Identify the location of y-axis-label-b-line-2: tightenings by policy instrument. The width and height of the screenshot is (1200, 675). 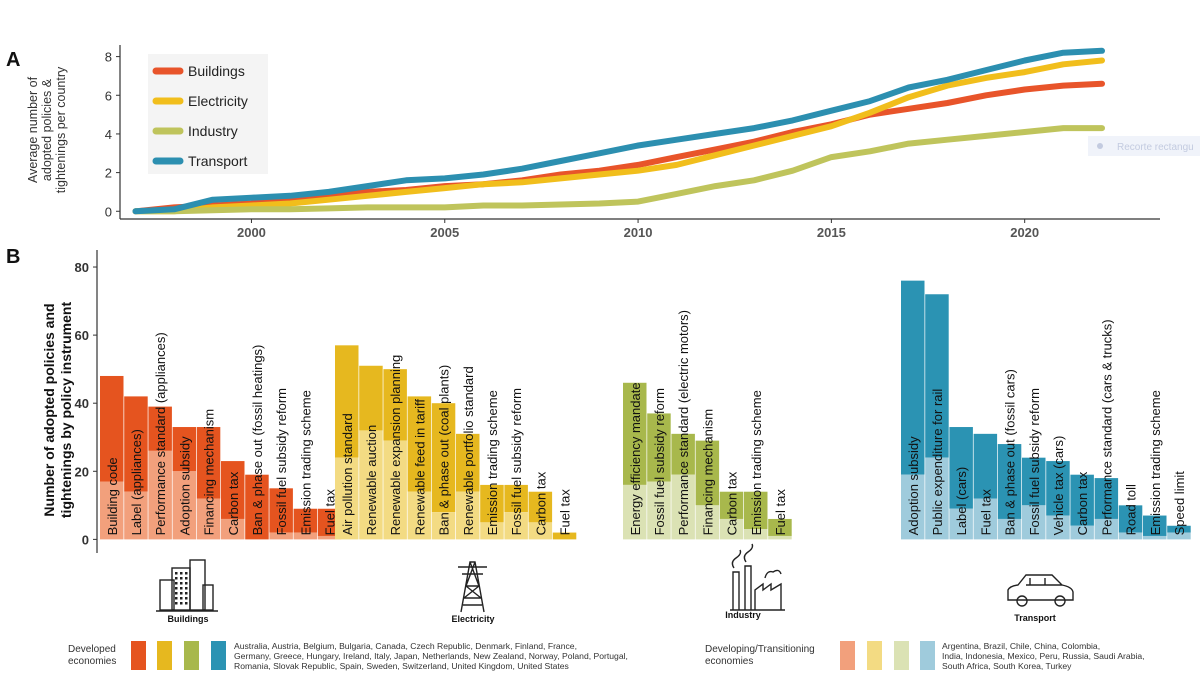
(66, 410).